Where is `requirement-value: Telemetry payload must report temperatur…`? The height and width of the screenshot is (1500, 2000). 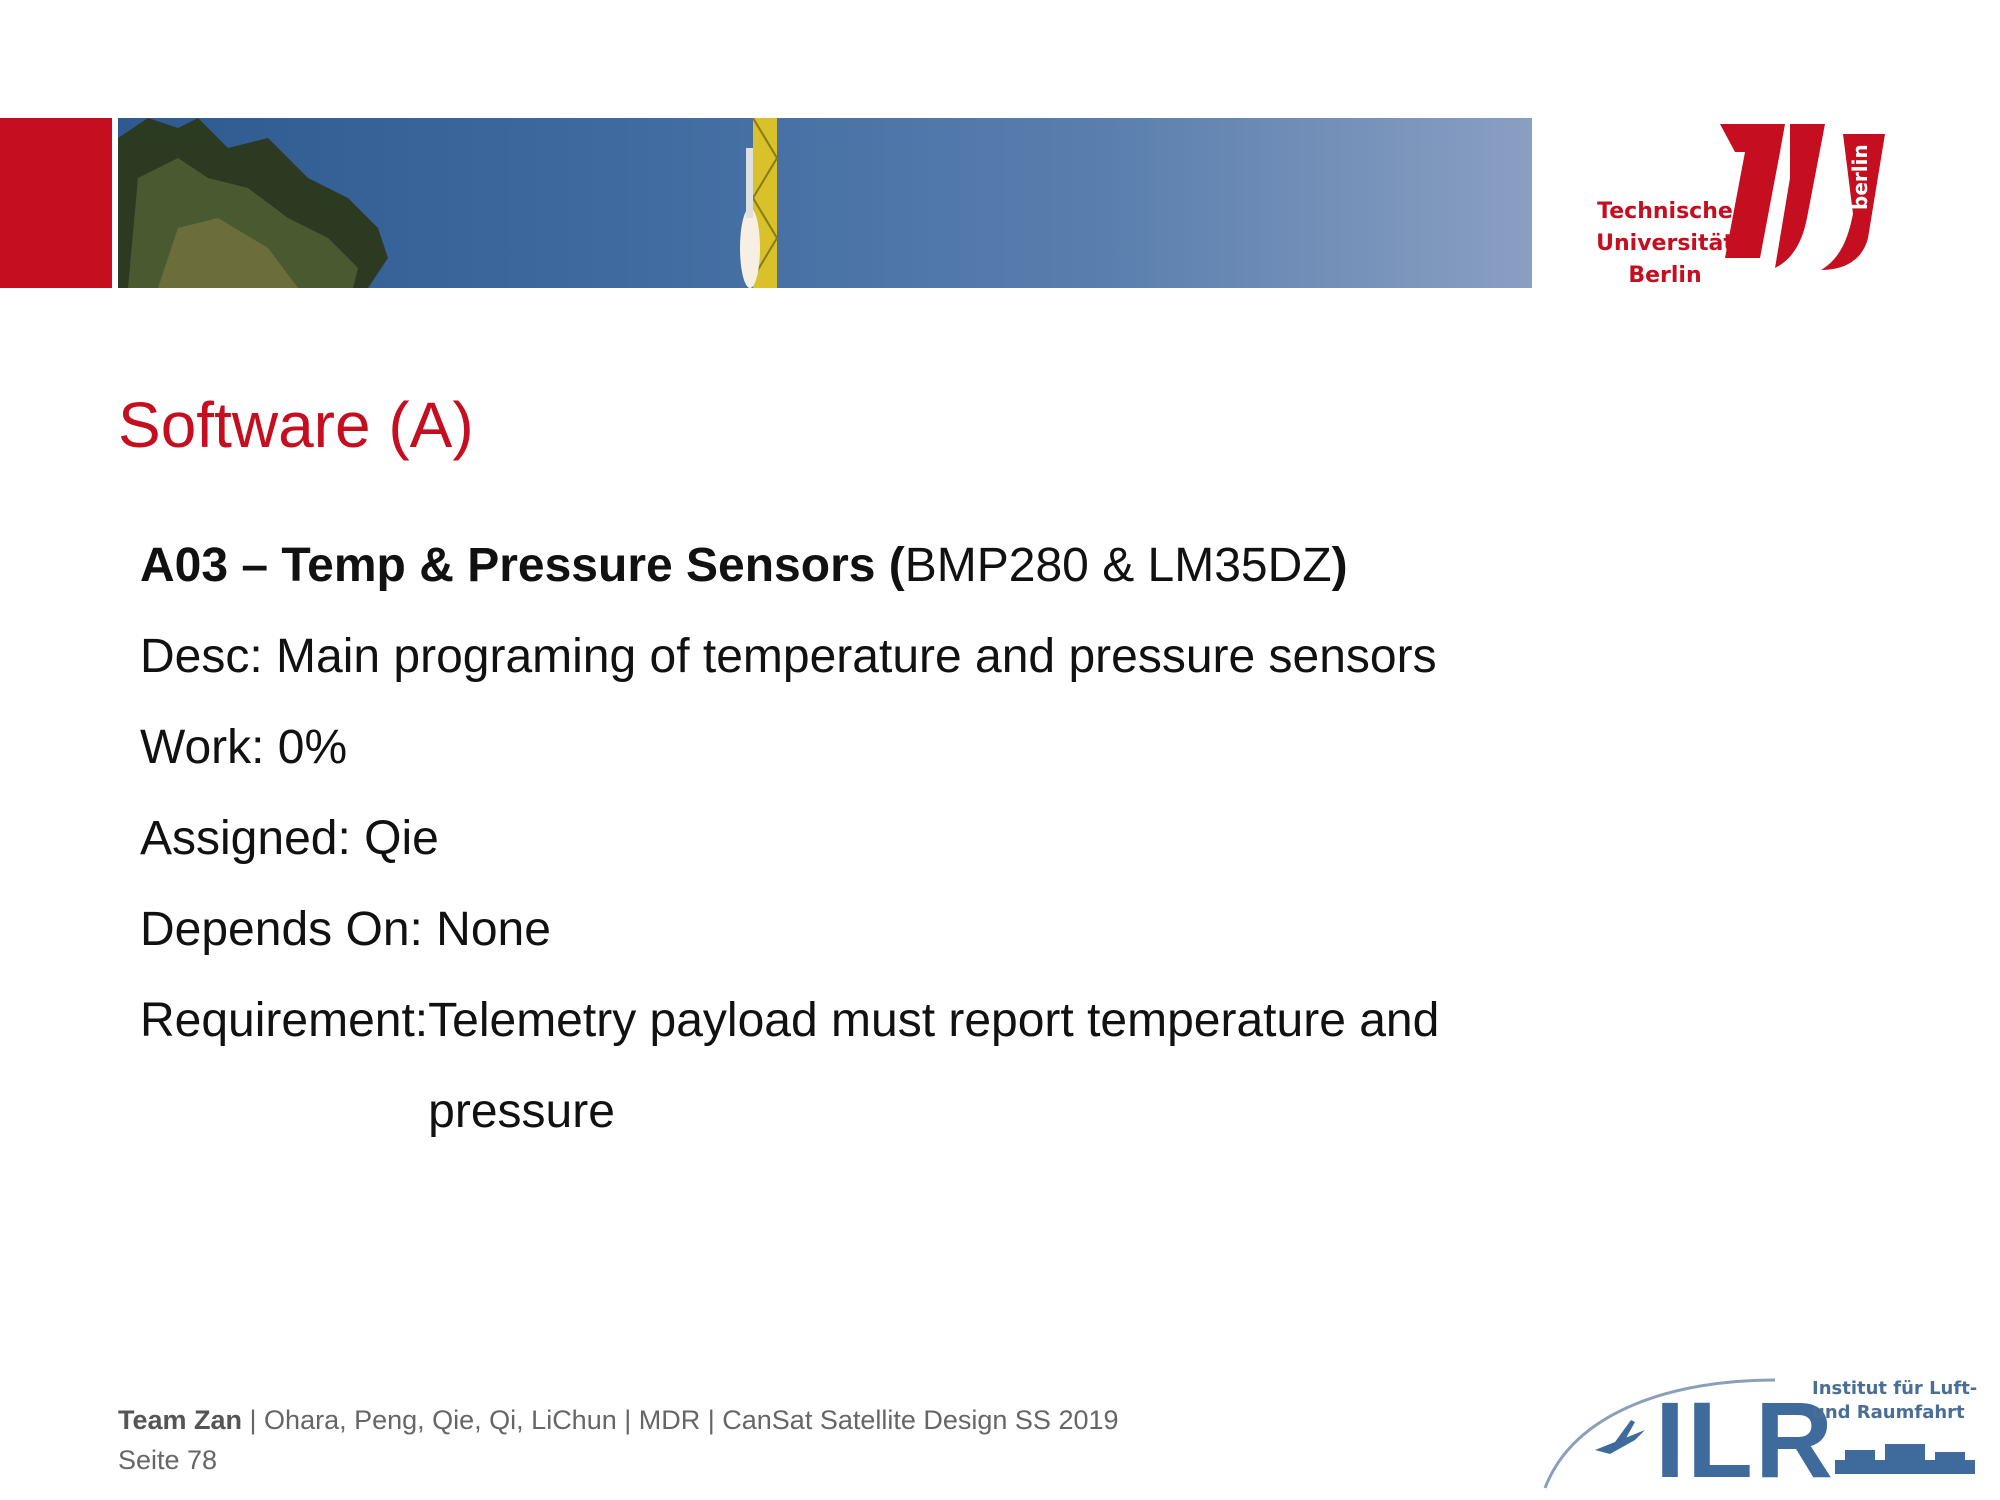 requirement-value: Telemetry payload must report temperatur… is located at coordinates (934, 1066).